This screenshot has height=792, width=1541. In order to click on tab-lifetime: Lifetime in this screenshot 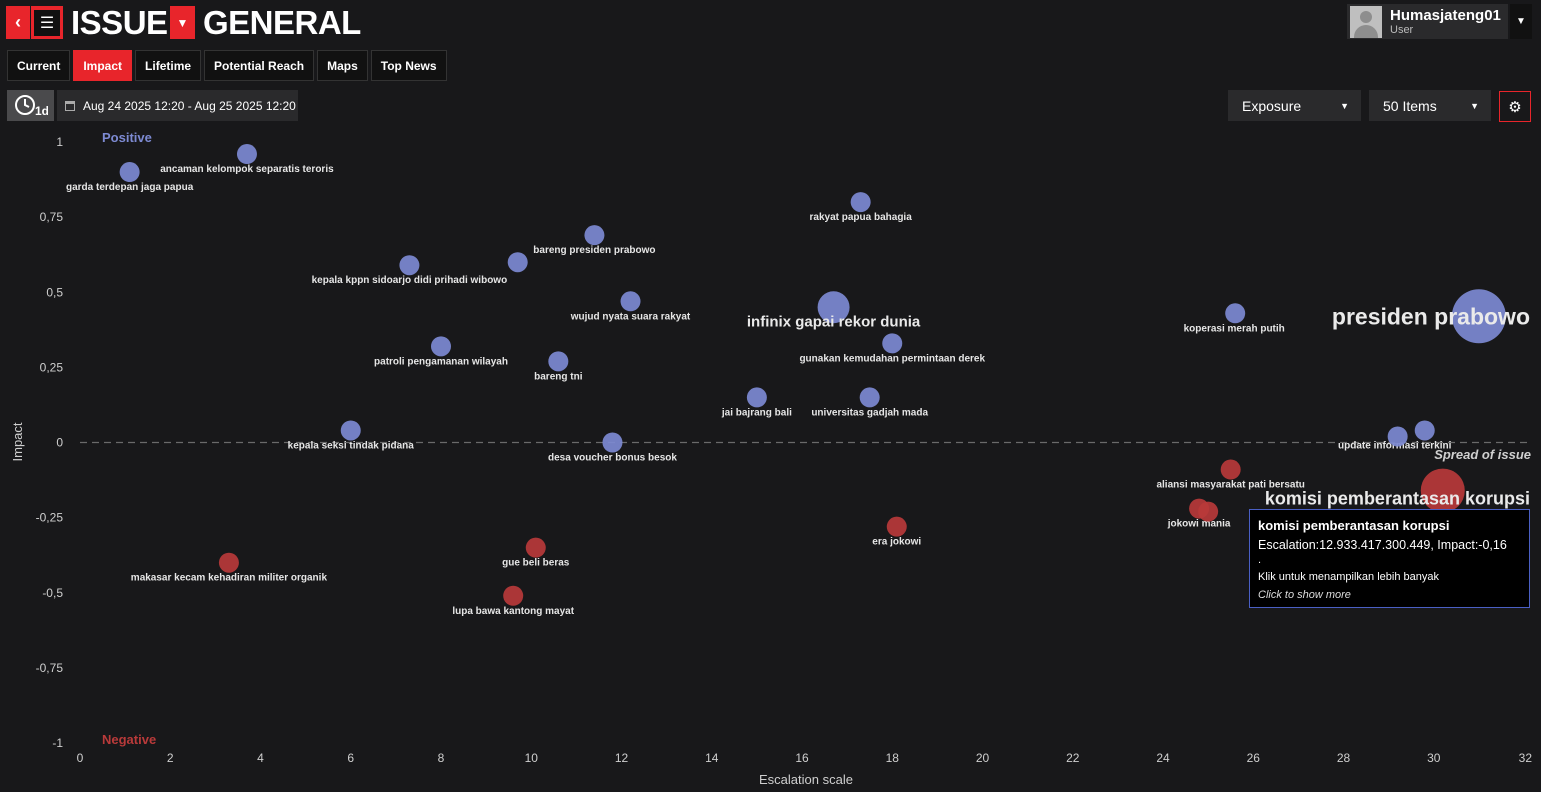, I will do `click(168, 65)`.